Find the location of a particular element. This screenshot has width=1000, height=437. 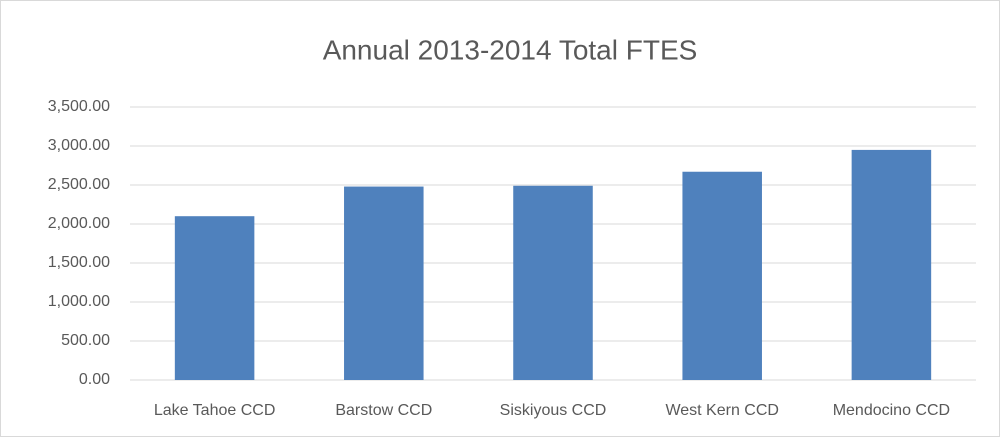

y-tick-label: 3,500.00 is located at coordinates (79, 106).